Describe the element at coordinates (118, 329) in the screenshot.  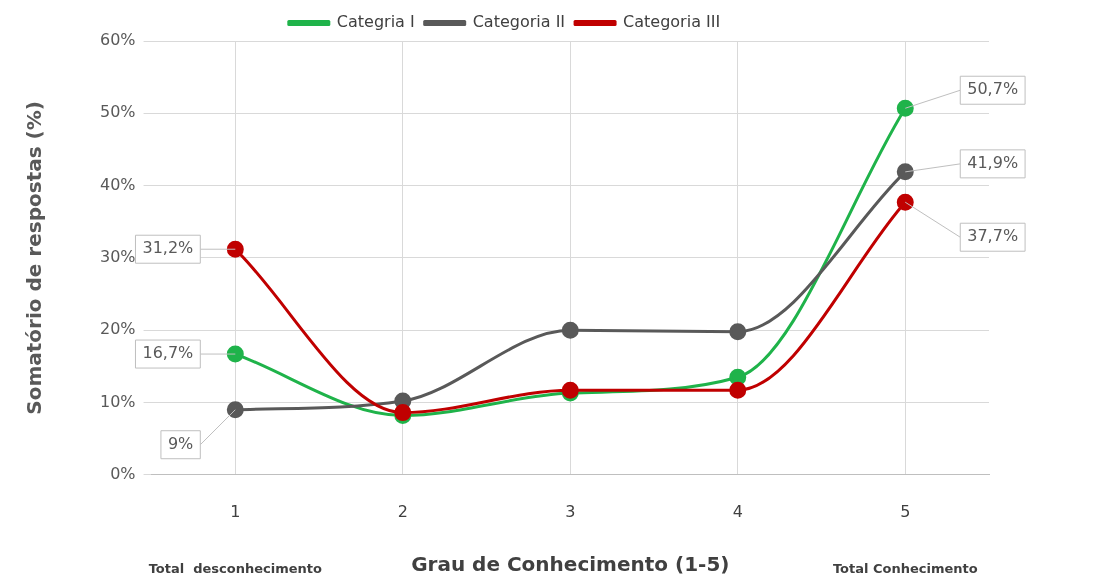
I see `y-tick-label: 20%` at that location.